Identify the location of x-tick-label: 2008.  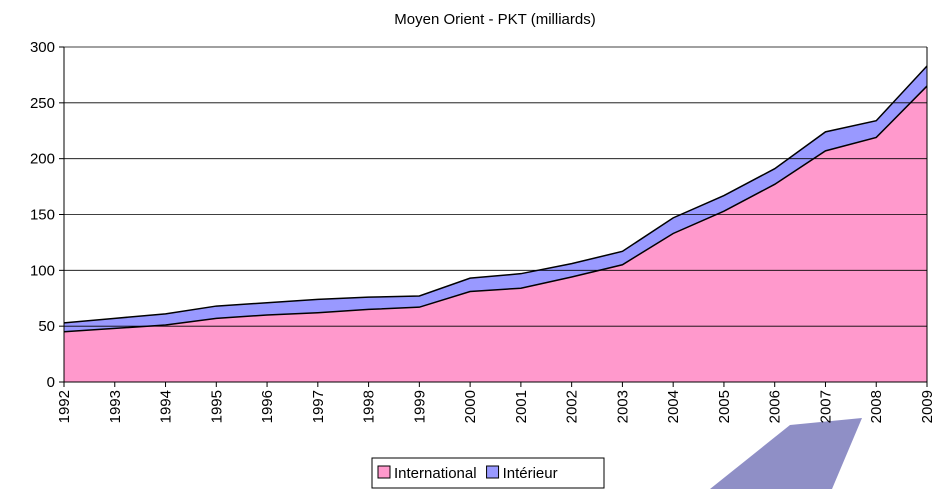
(876, 406).